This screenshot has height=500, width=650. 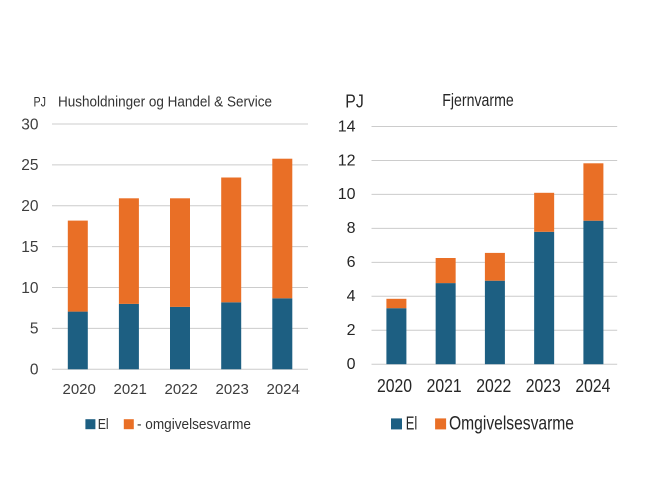 What do you see at coordinates (34, 329) in the screenshot?
I see `svg-text: 5` at bounding box center [34, 329].